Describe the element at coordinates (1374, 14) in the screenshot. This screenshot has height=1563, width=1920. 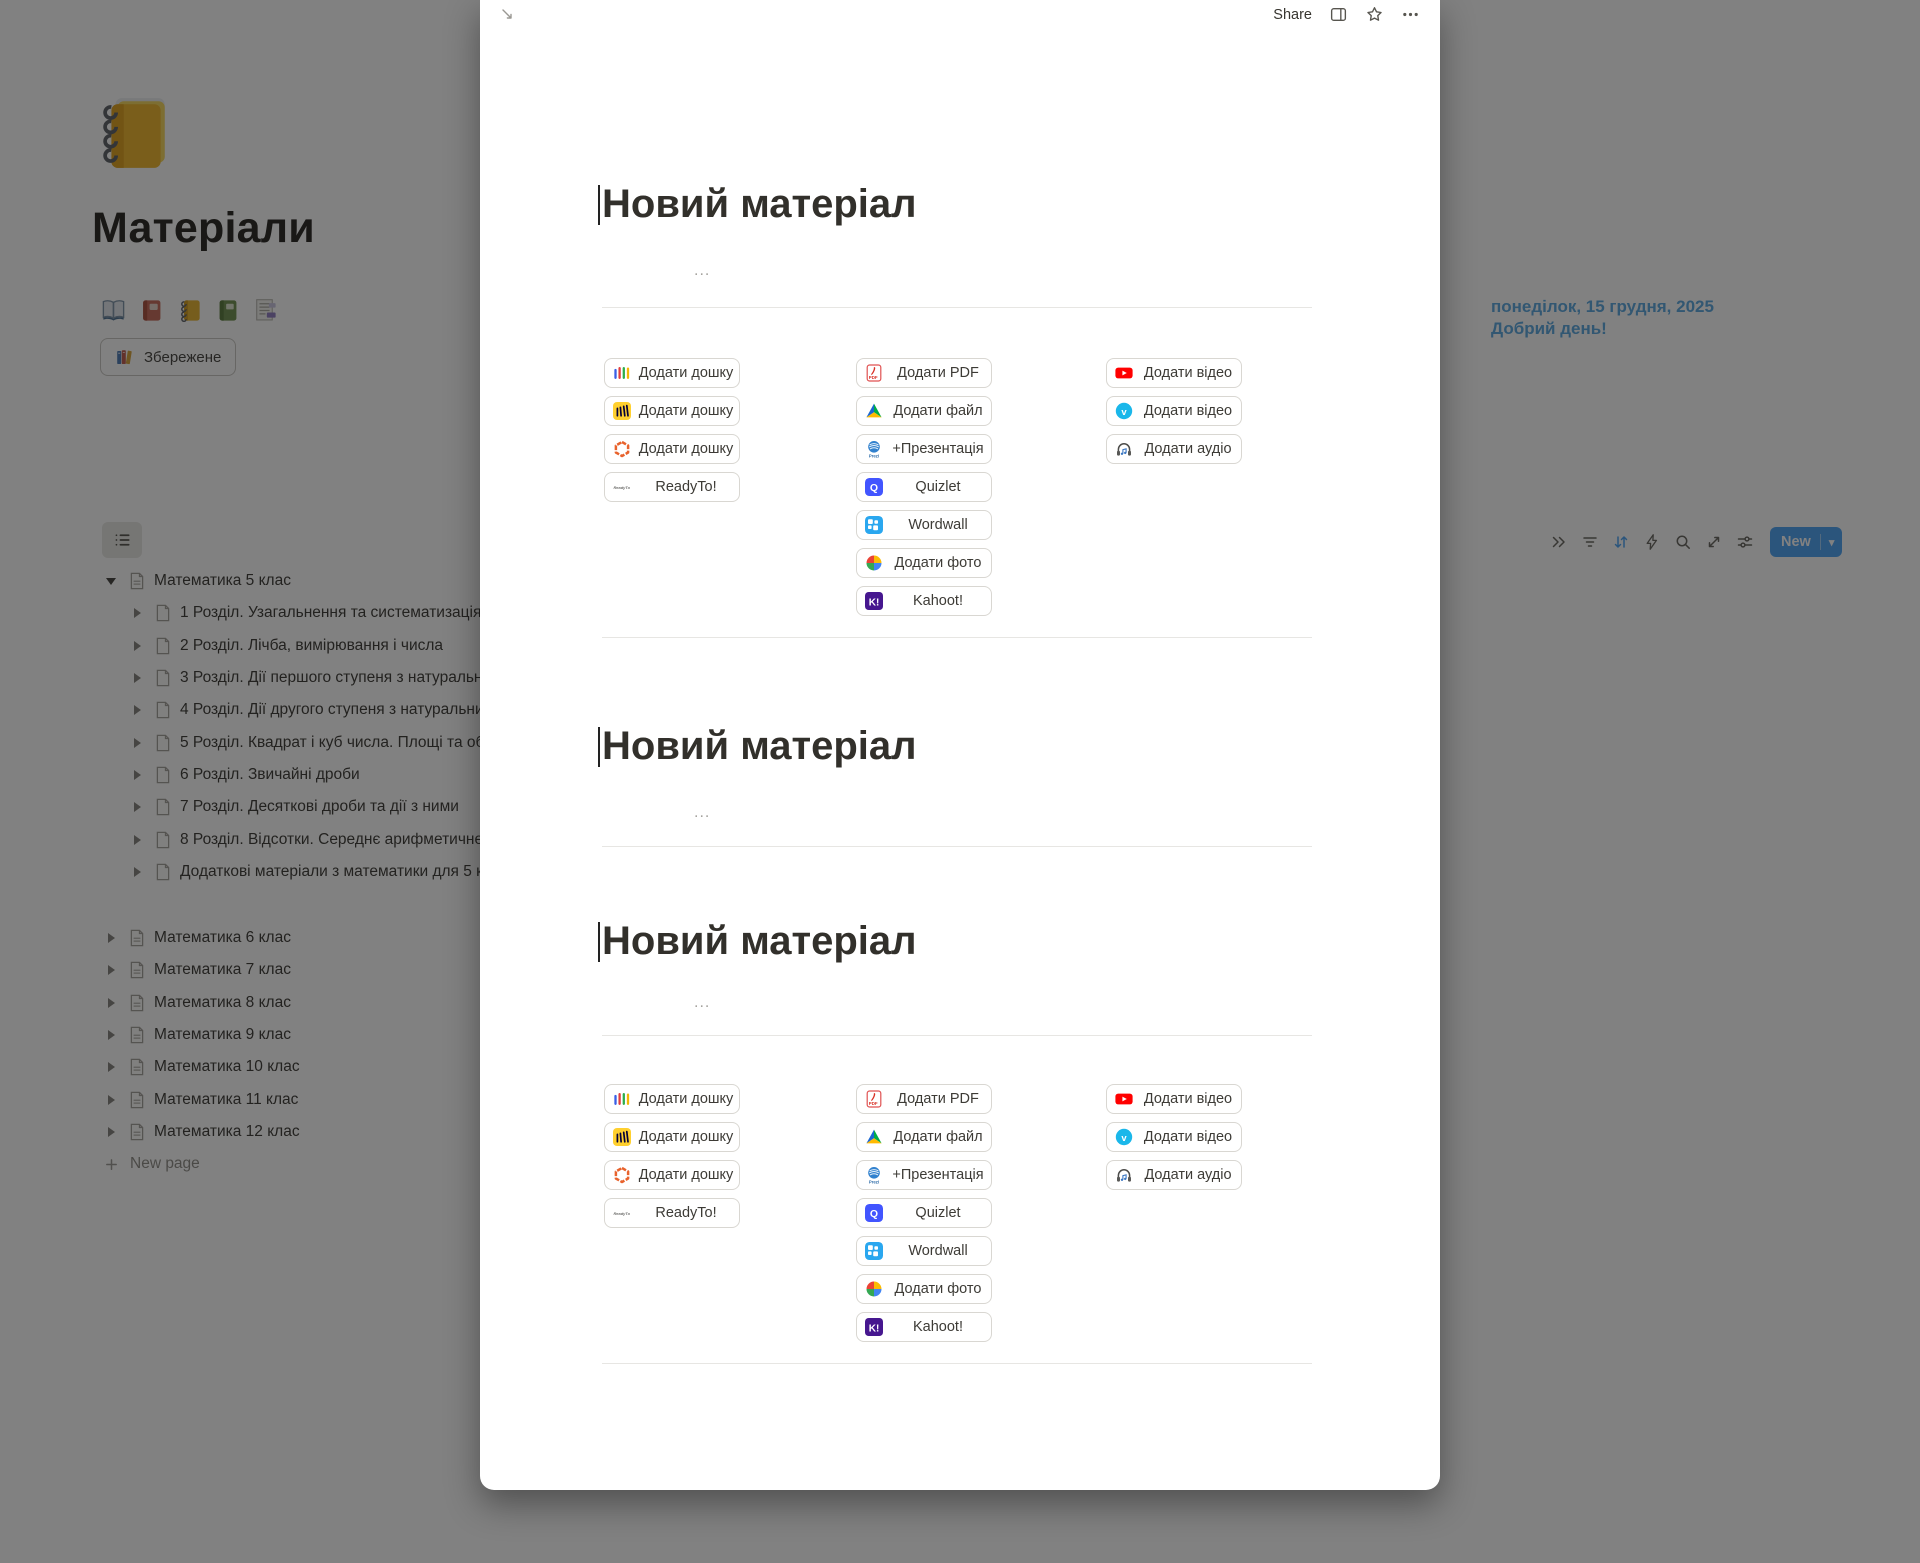
I see `favorite-star-icon` at that location.